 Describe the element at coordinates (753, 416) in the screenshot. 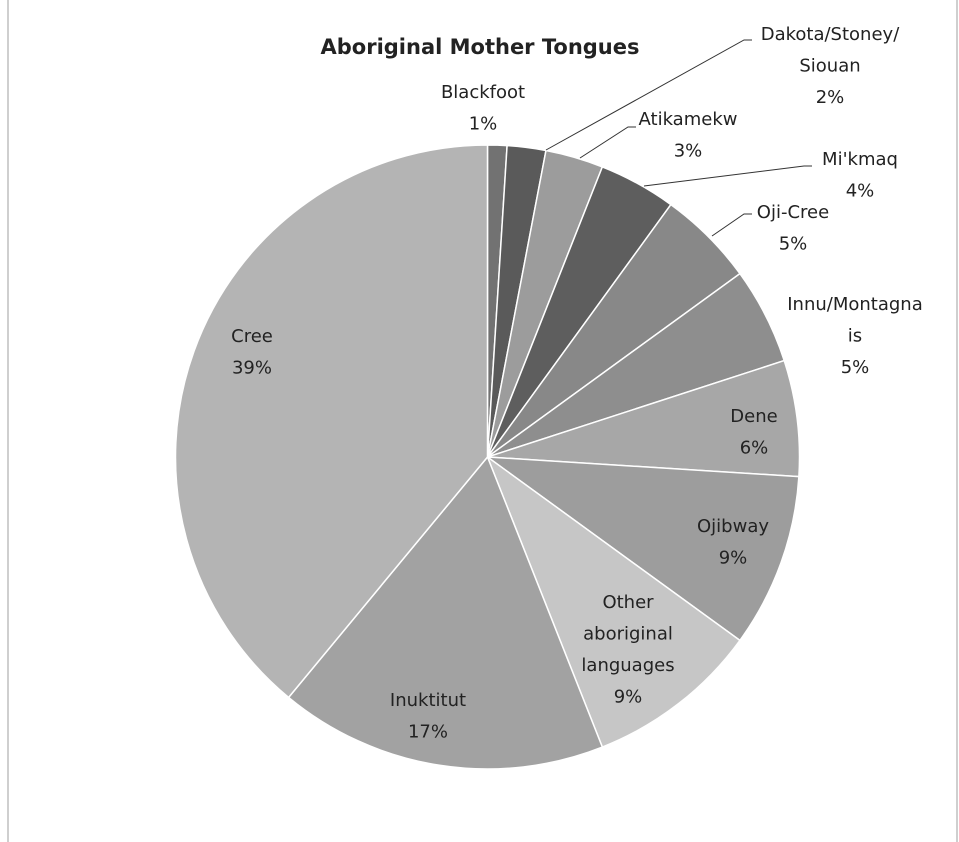

I see `slice-label: Dene` at that location.